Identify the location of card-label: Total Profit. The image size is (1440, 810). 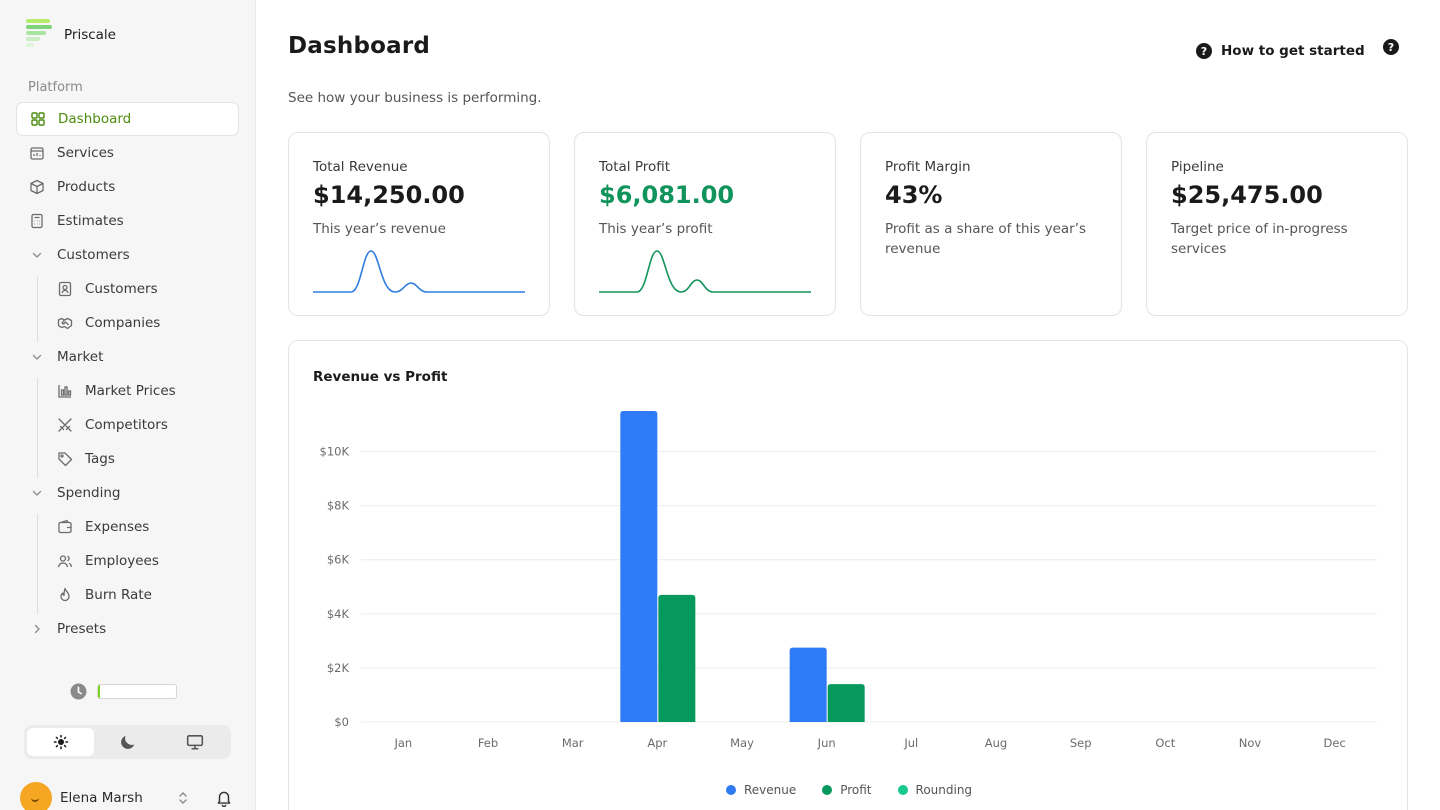
(635, 167).